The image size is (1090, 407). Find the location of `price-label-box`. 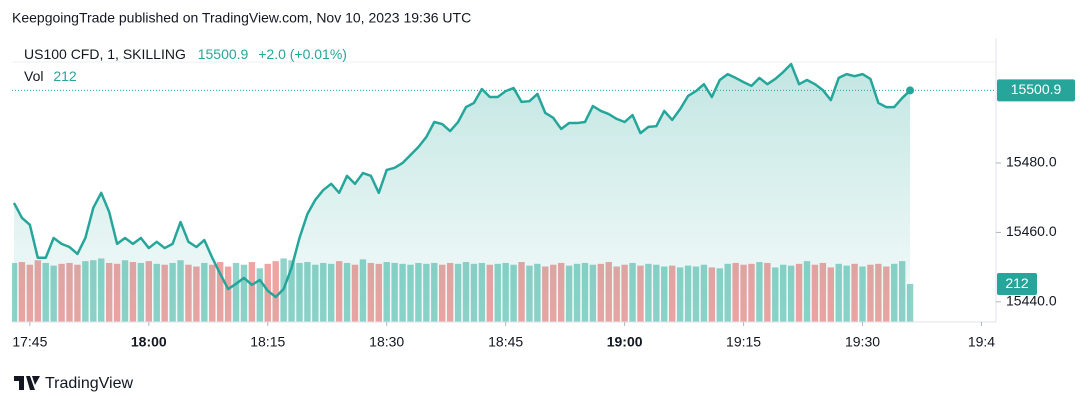

price-label-box is located at coordinates (1036, 90).